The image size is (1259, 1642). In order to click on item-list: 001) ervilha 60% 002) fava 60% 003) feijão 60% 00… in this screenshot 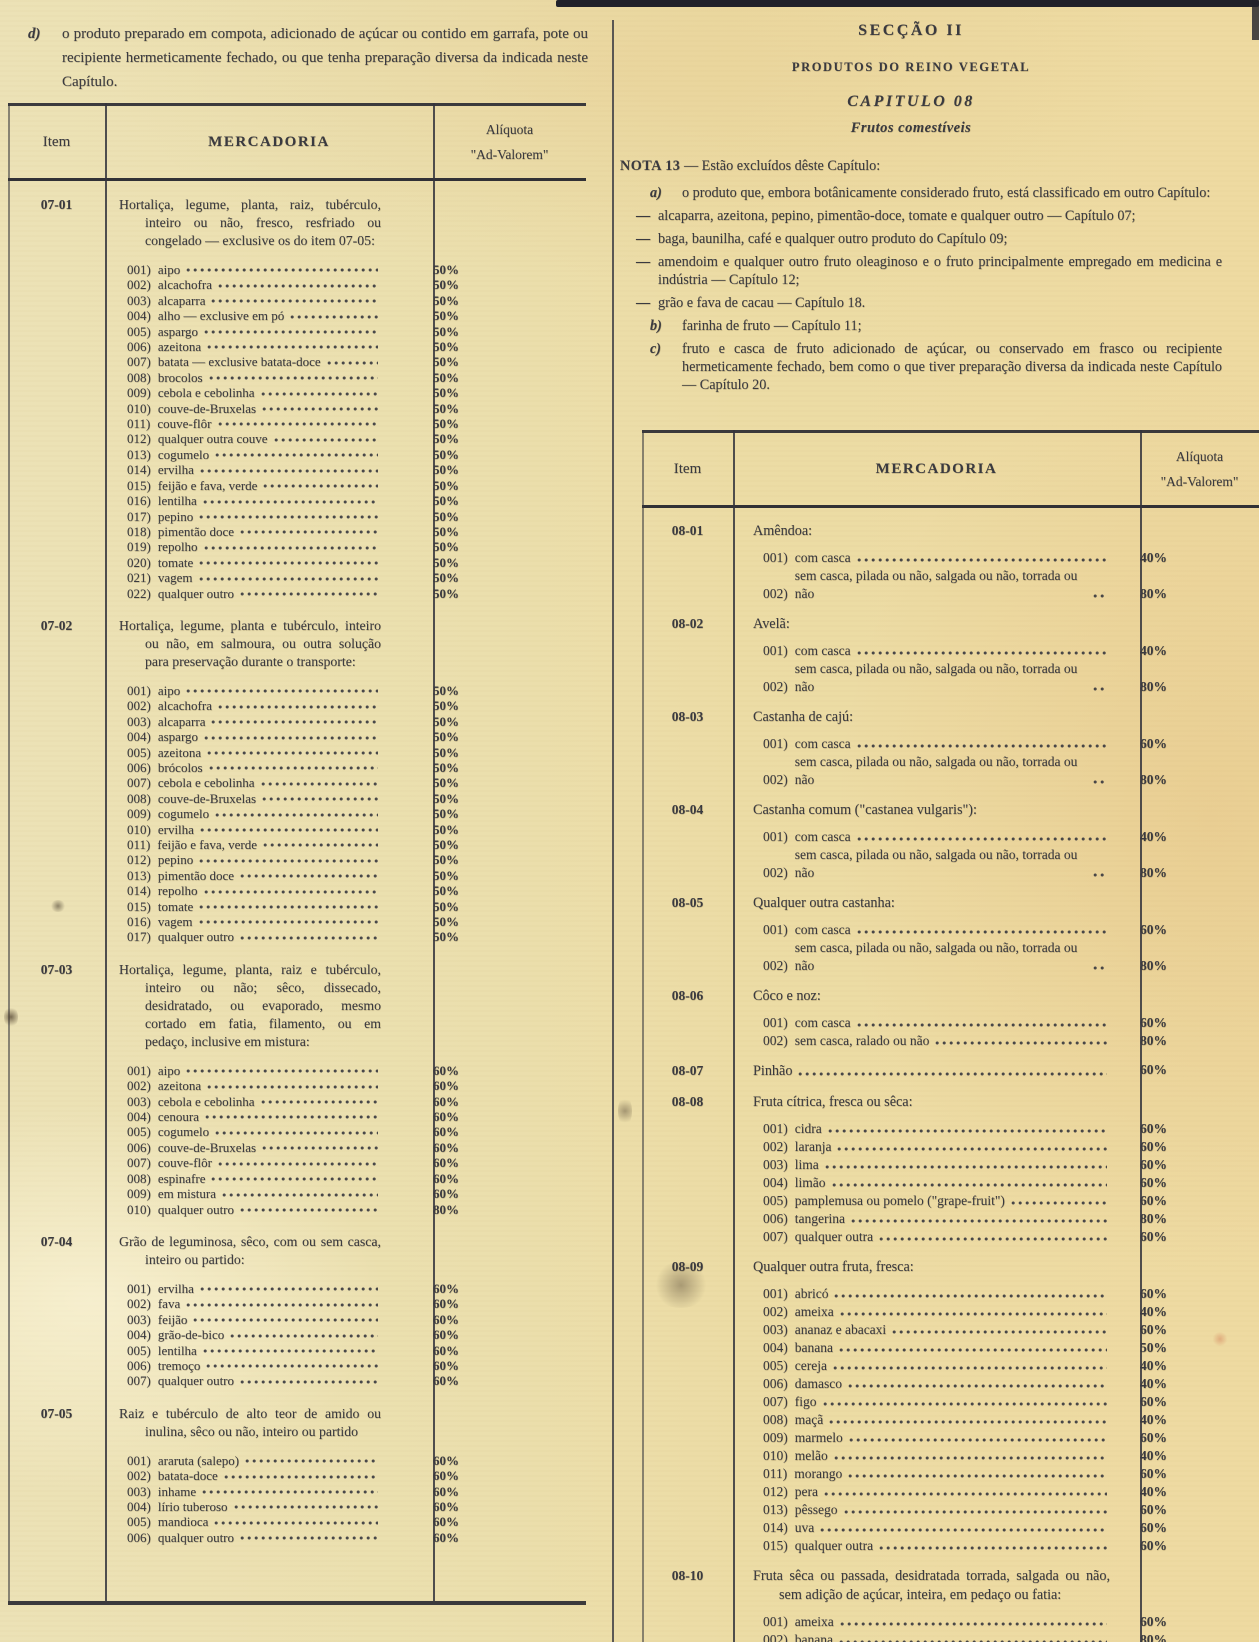, I will do `click(297, 1335)`.